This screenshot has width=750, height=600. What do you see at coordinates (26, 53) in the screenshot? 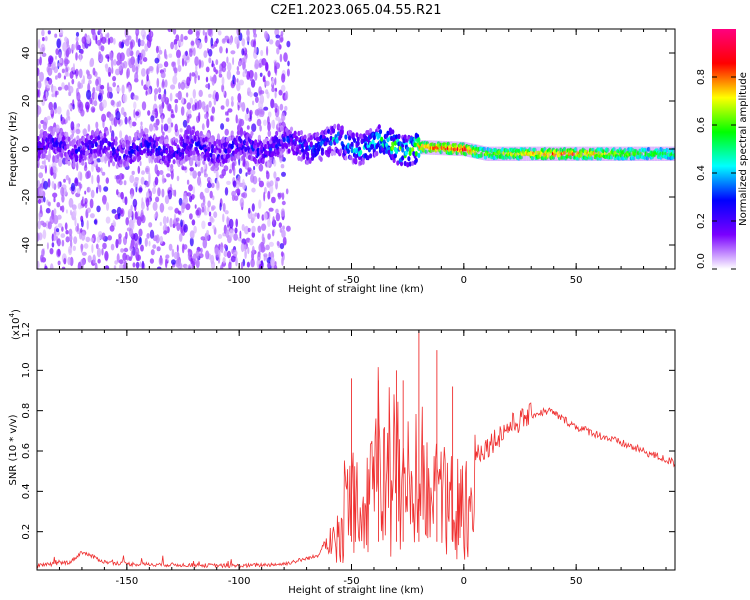
I see `y-tick-label: 40` at bounding box center [26, 53].